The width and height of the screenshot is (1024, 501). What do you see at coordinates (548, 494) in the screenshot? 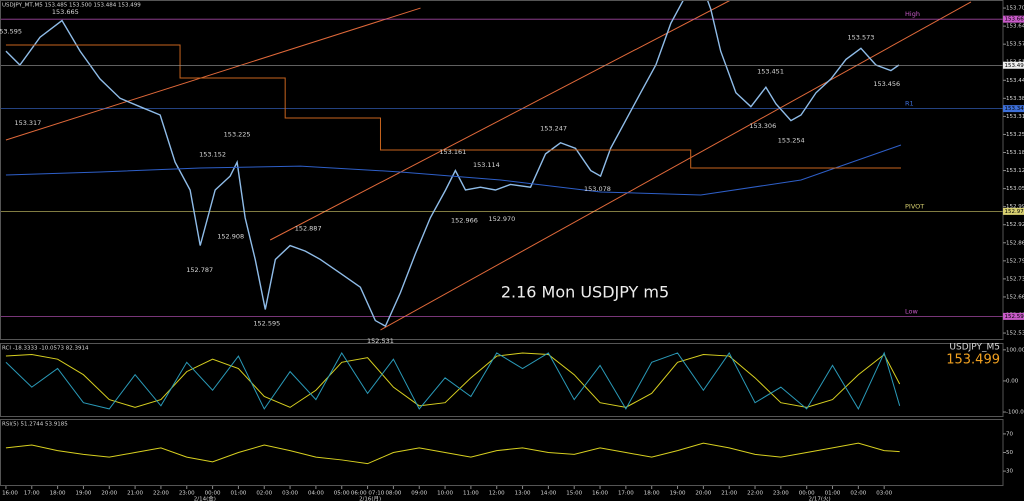
I see `x-tick-label: 14:00` at bounding box center [548, 494].